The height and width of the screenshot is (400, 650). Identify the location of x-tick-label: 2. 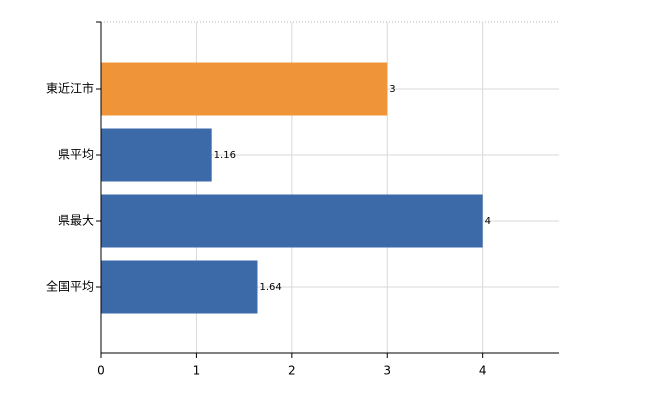
(292, 371).